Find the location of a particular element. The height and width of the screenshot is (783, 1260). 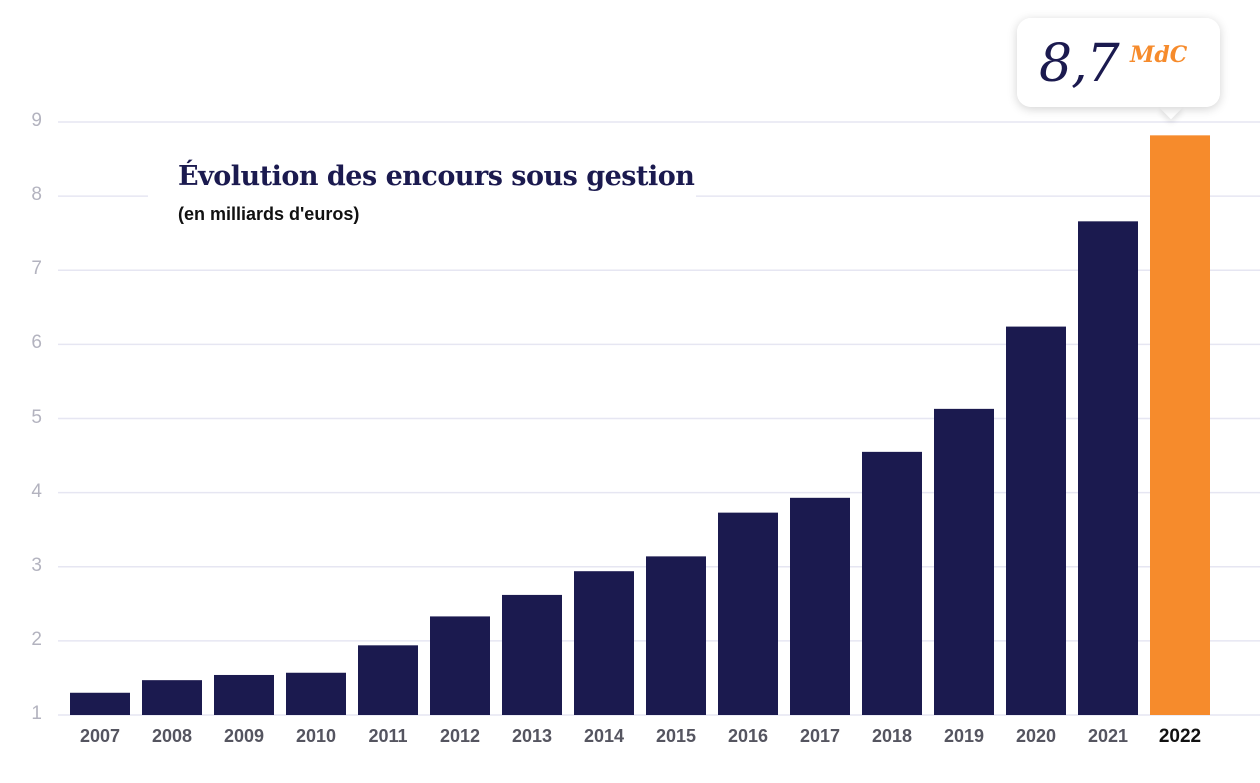

bar-2016 is located at coordinates (748, 613).